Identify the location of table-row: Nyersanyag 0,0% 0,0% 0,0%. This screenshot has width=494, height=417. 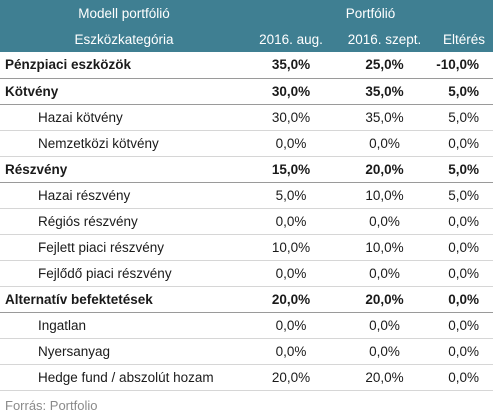
(247, 351).